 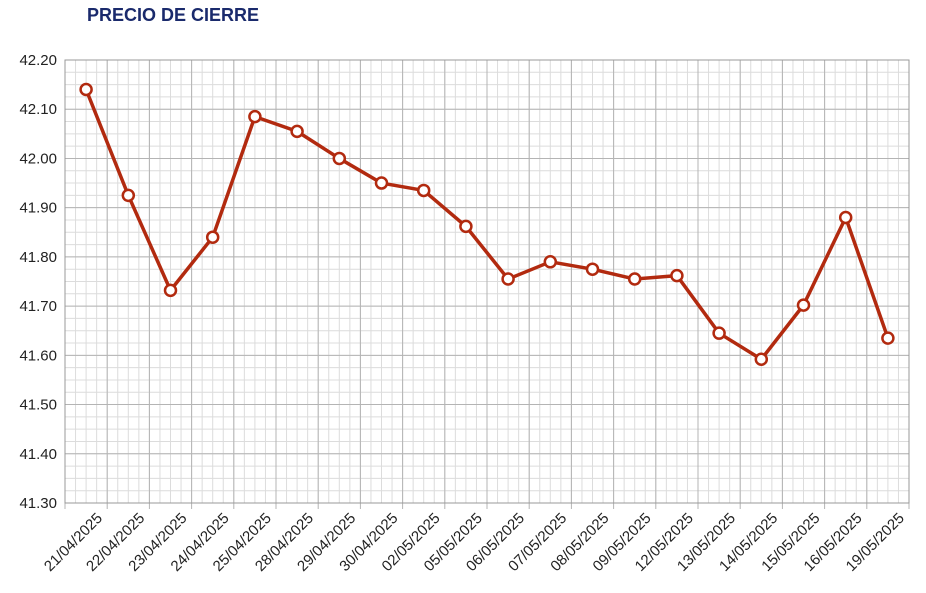 I want to click on y-tick-label: 41.90, so click(x=38, y=208).